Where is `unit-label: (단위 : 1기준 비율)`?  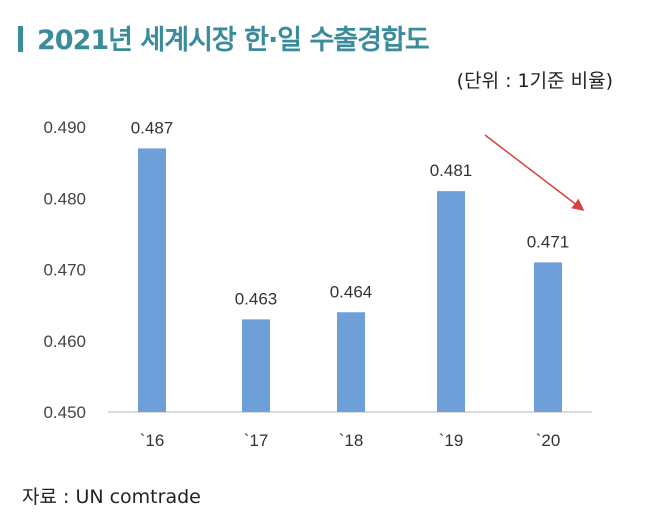 unit-label: (단위 : 1기준 비율) is located at coordinates (534, 81).